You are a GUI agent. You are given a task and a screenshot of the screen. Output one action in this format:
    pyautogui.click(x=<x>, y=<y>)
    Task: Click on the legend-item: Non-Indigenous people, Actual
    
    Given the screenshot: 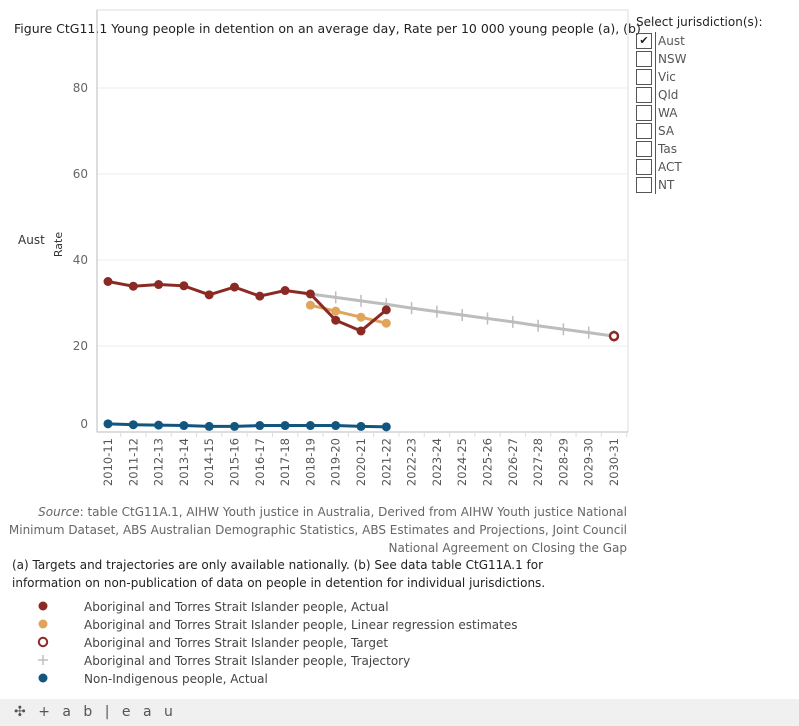 What is the action you would take?
    pyautogui.click(x=152, y=679)
    